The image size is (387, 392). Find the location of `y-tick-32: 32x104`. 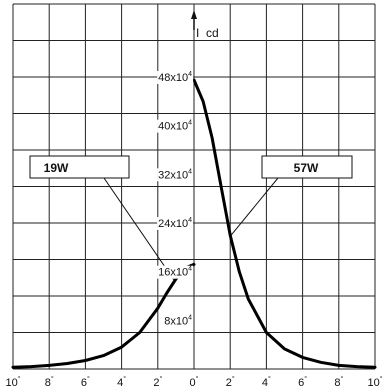

y-tick-32: 32x104 is located at coordinates (175, 175).